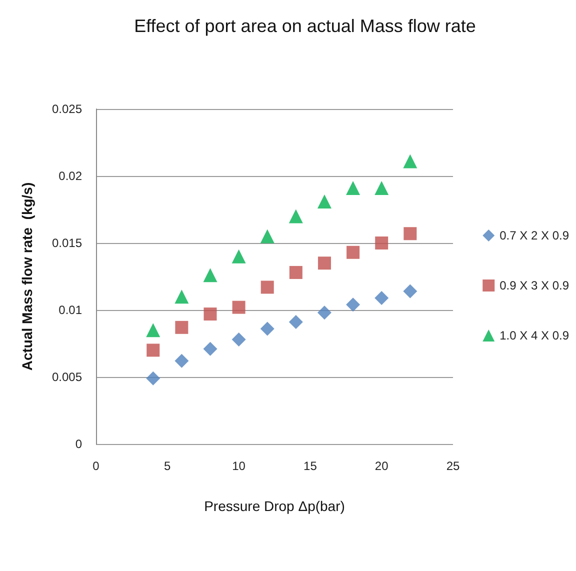 Image resolution: width=576 pixels, height=571 pixels. Describe the element at coordinates (67, 243) in the screenshot. I see `y-tick-label: 0.015` at that location.